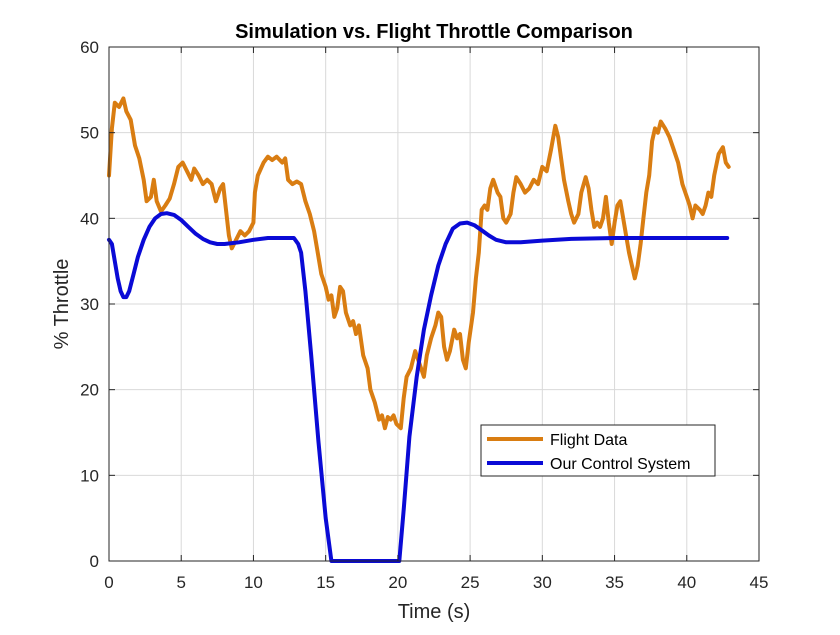 This screenshot has width=840, height=635. Describe the element at coordinates (397, 582) in the screenshot. I see `x-tick-label: 20` at that location.